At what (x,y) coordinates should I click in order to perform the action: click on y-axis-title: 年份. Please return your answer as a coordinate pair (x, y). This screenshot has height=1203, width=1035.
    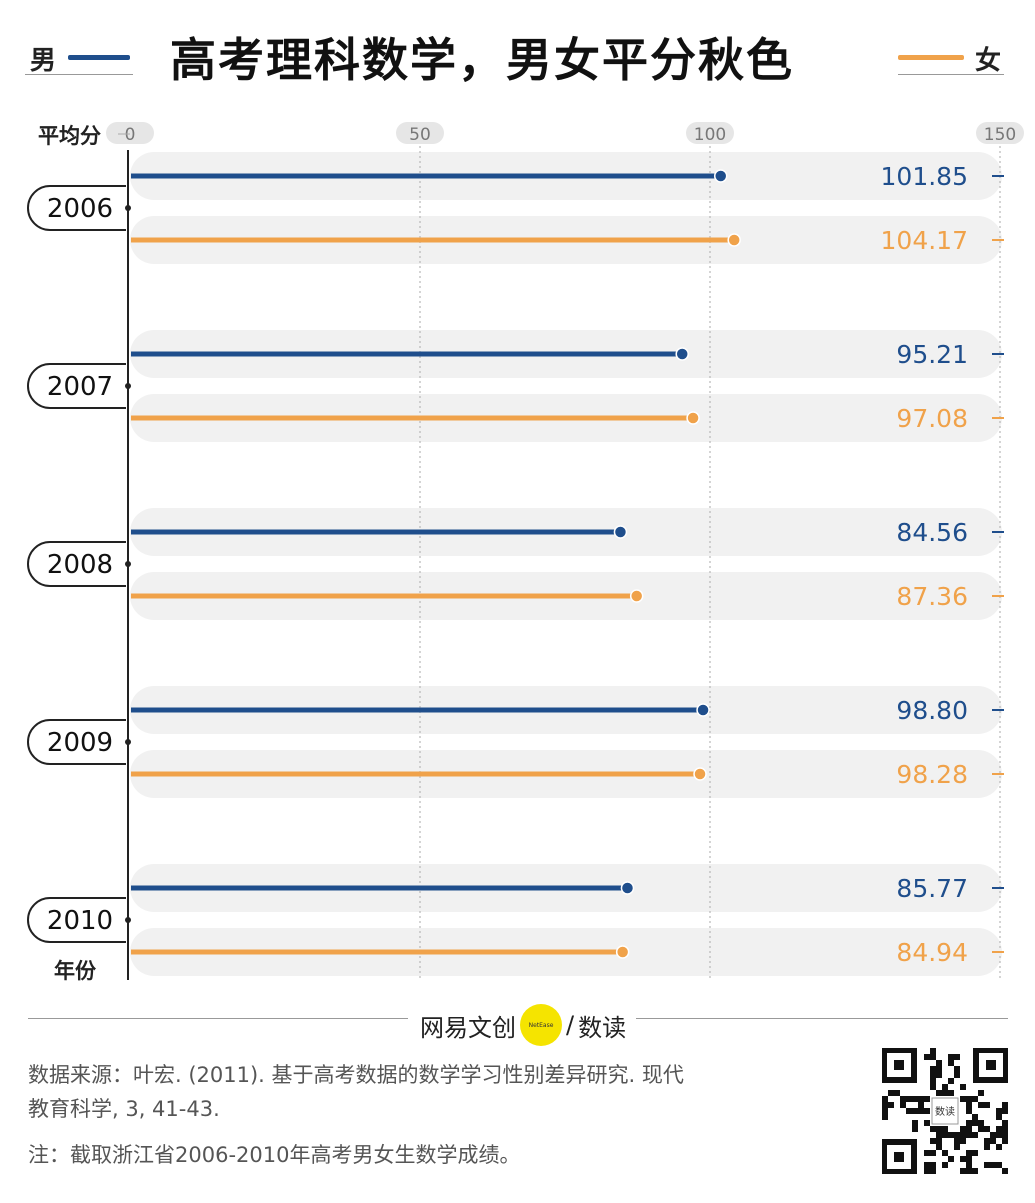
    Looking at the image, I should click on (75, 971).